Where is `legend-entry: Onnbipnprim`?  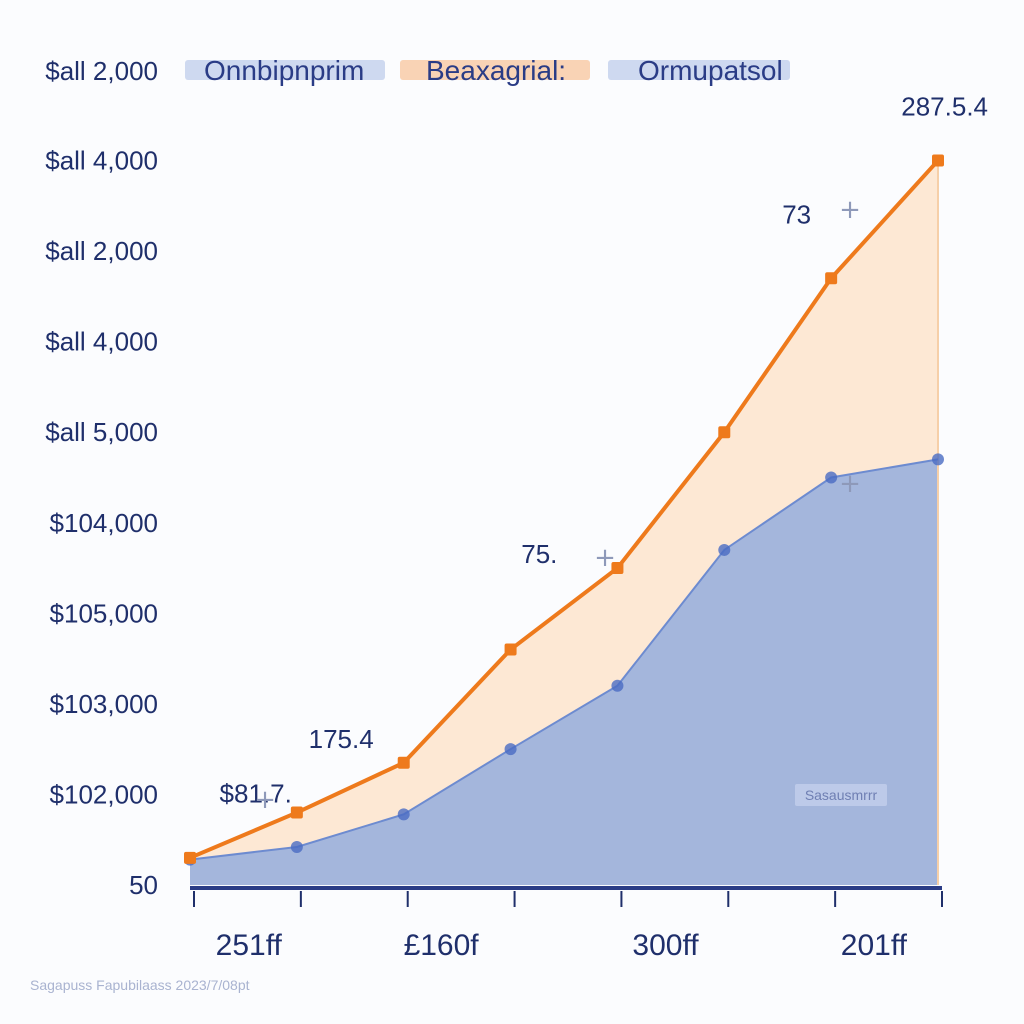 legend-entry: Onnbipnprim is located at coordinates (284, 70).